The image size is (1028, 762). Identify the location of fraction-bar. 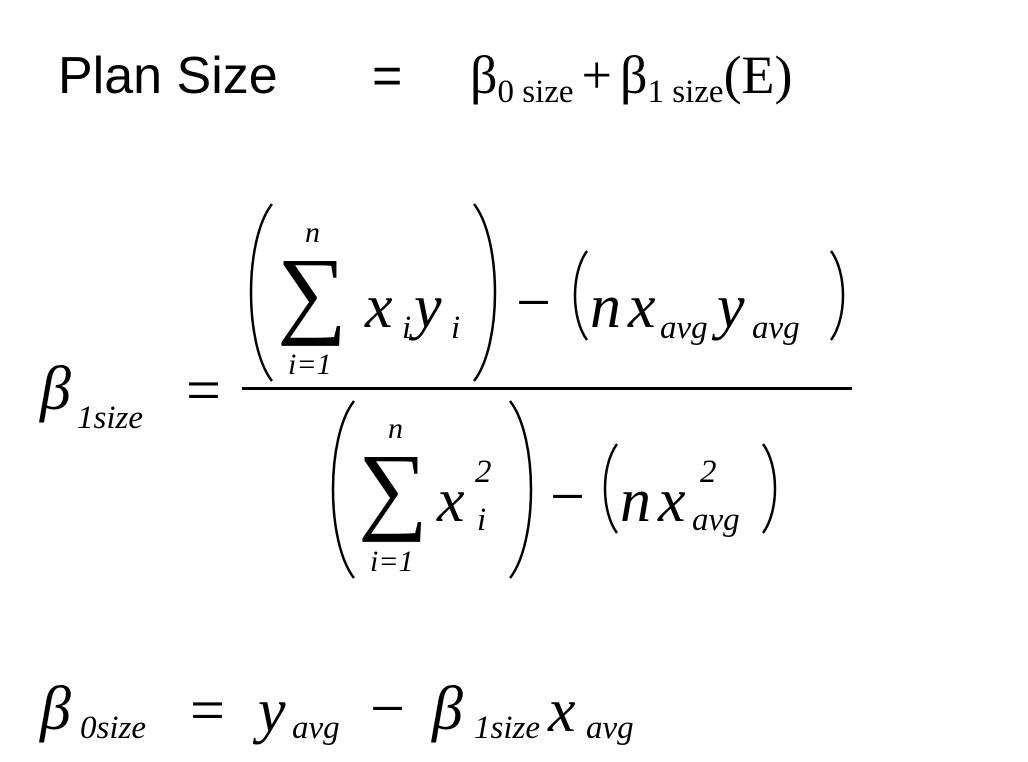
(547, 388).